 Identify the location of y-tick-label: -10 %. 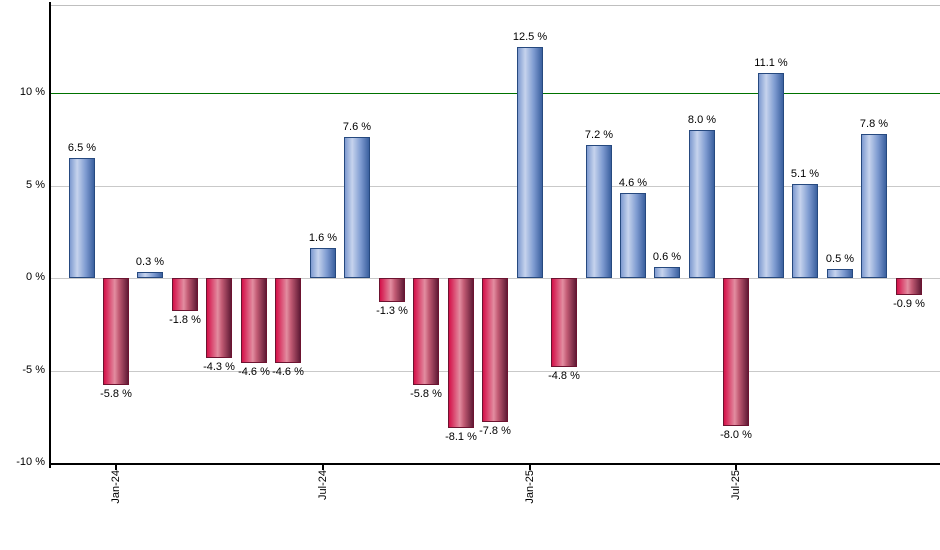
(30, 462).